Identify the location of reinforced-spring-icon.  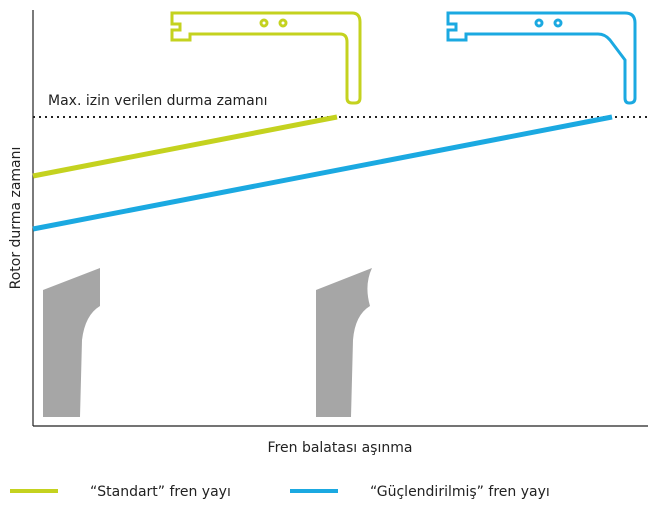
(541, 58).